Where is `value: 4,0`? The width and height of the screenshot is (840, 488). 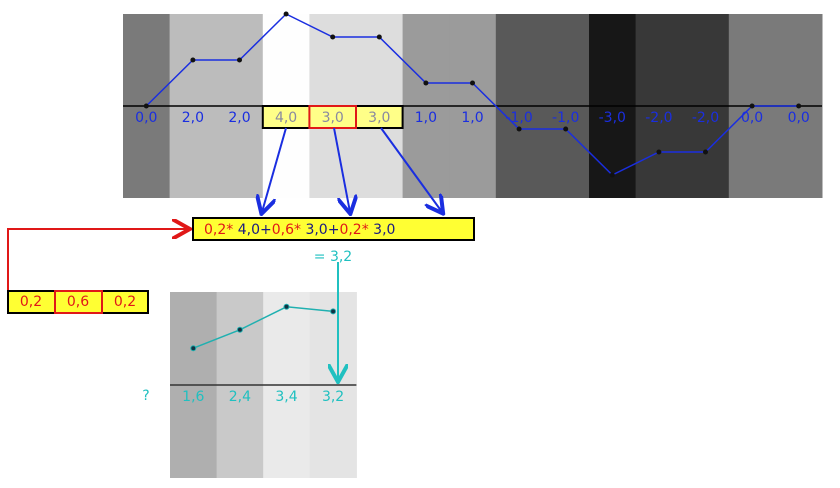 value: 4,0 is located at coordinates (249, 230).